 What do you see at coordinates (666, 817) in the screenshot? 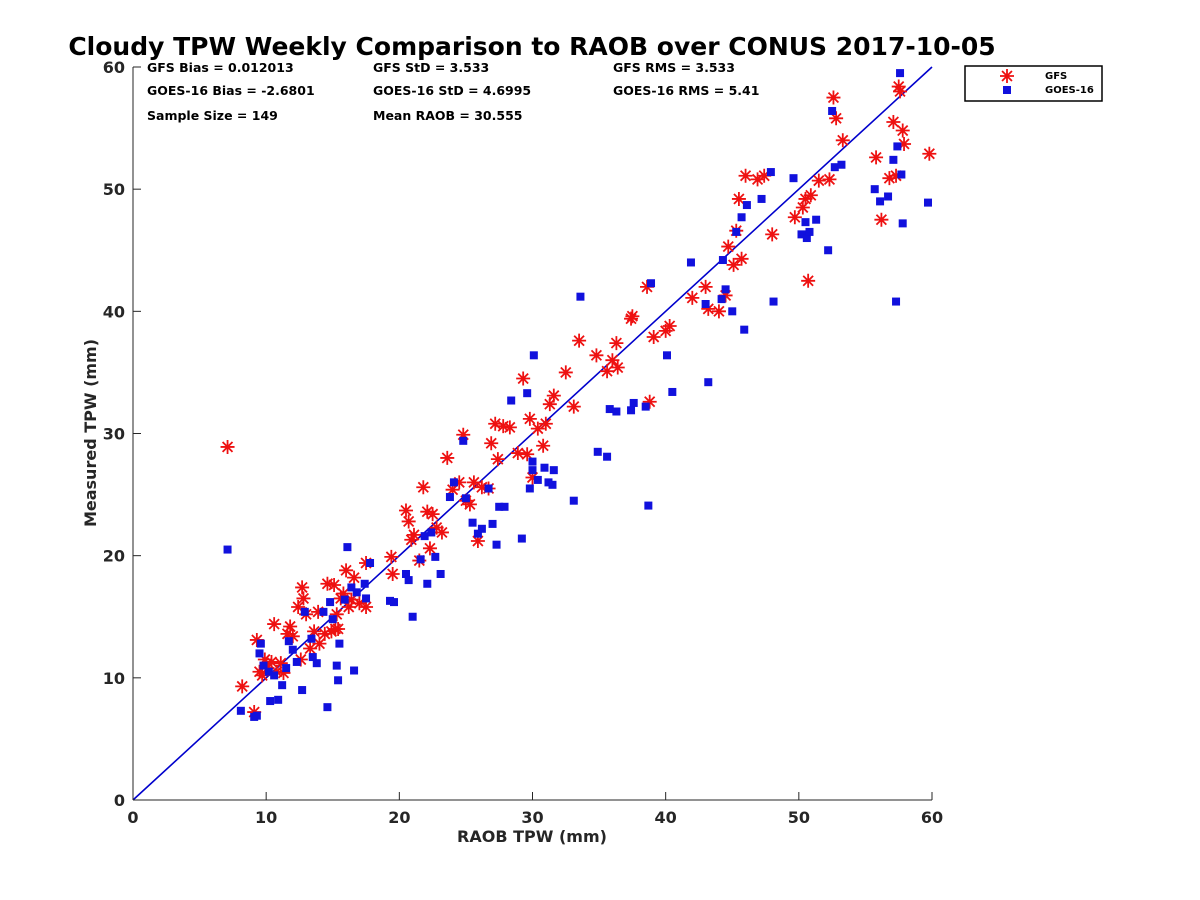
I see `x-tick-label-4: 40` at bounding box center [666, 817].